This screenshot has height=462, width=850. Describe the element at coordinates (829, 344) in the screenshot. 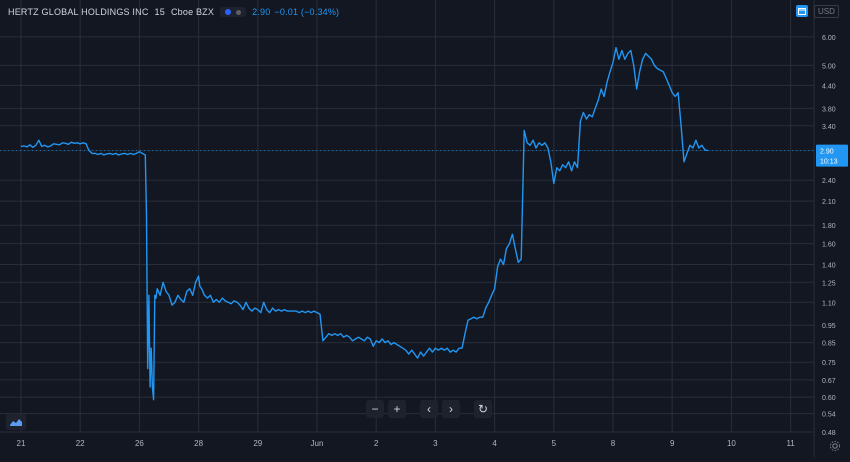

I see `y-tick-label: 0.85` at that location.